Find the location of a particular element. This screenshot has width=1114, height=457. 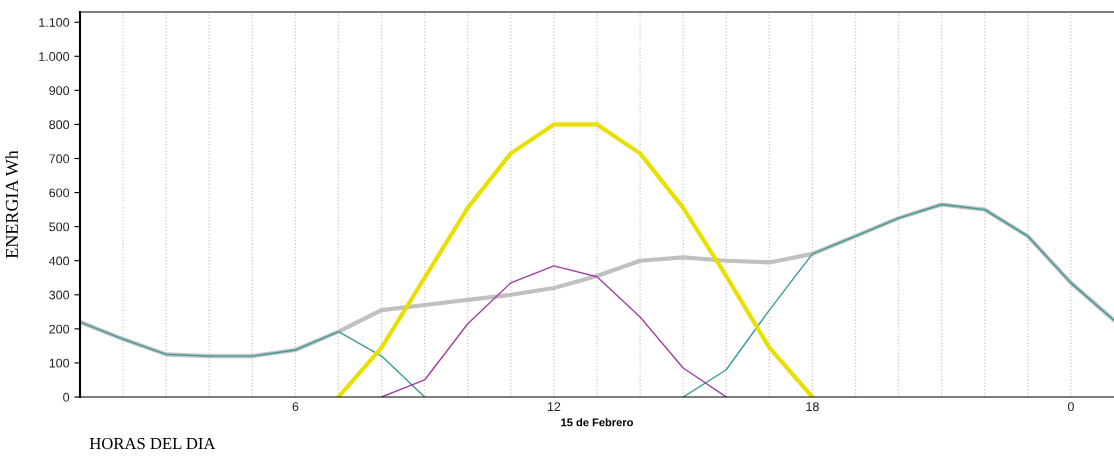

text: 15 de Febrero is located at coordinates (597, 422).